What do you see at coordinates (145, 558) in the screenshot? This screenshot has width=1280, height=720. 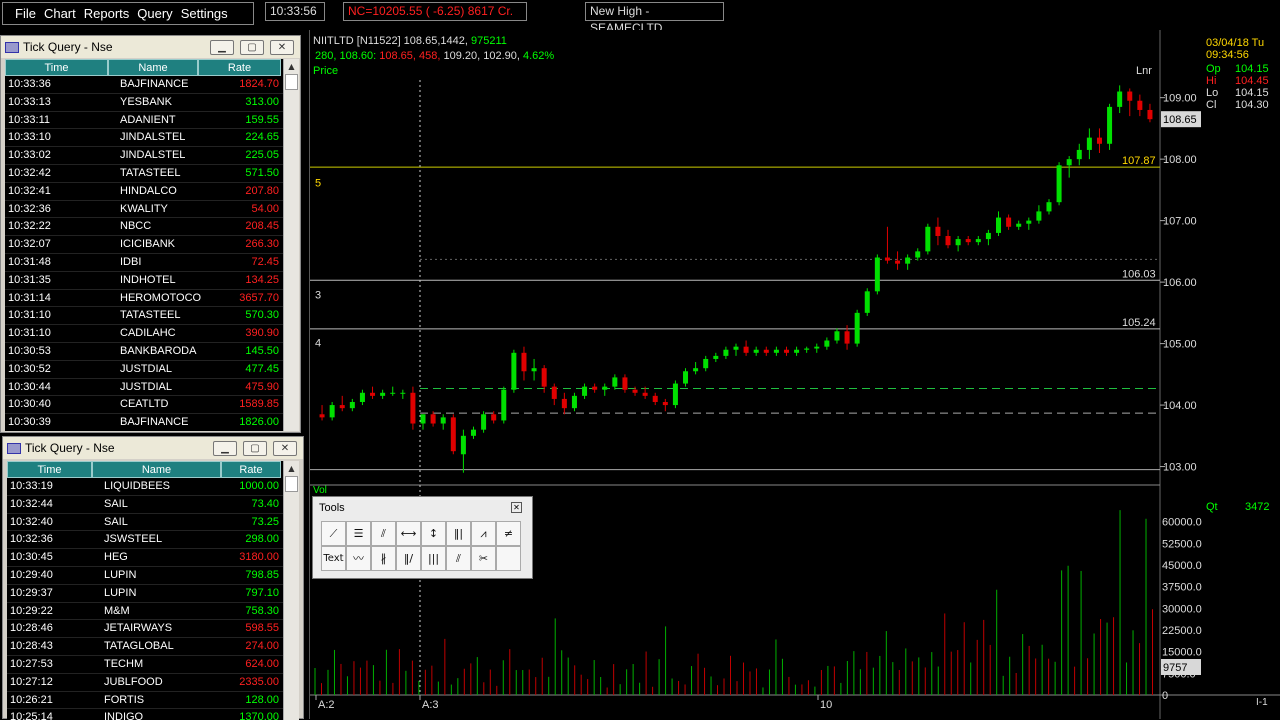 I see `table-row: 10:30:45 HEG 3180.00` at bounding box center [145, 558].